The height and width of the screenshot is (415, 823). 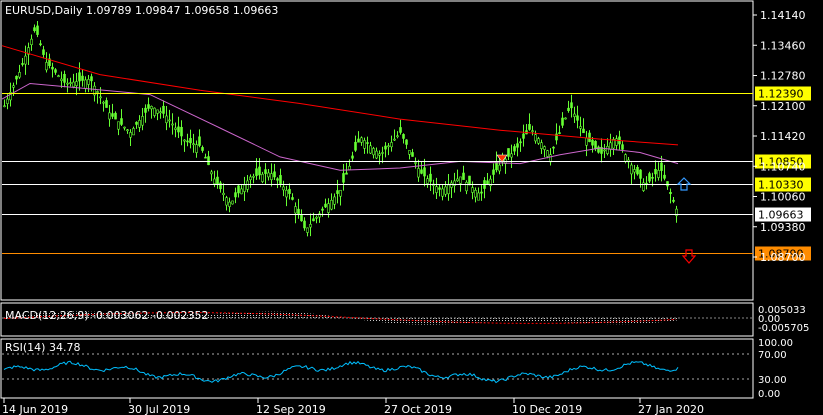 I want to click on time-tick-label: 10 Dec 2019, so click(x=547, y=409).